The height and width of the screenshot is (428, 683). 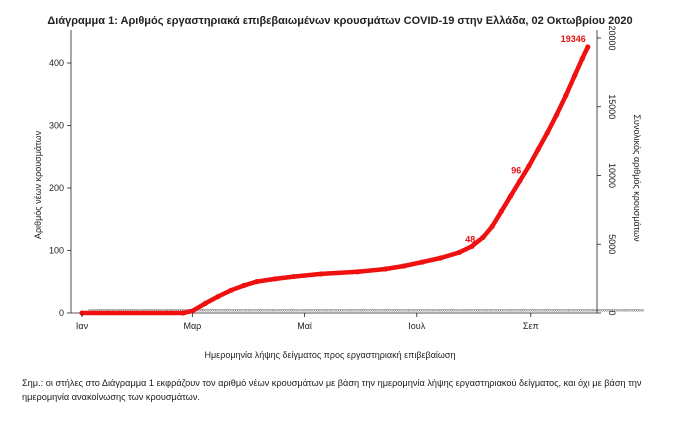 What do you see at coordinates (612, 312) in the screenshot?
I see `y2-tick-label: 0` at bounding box center [612, 312].